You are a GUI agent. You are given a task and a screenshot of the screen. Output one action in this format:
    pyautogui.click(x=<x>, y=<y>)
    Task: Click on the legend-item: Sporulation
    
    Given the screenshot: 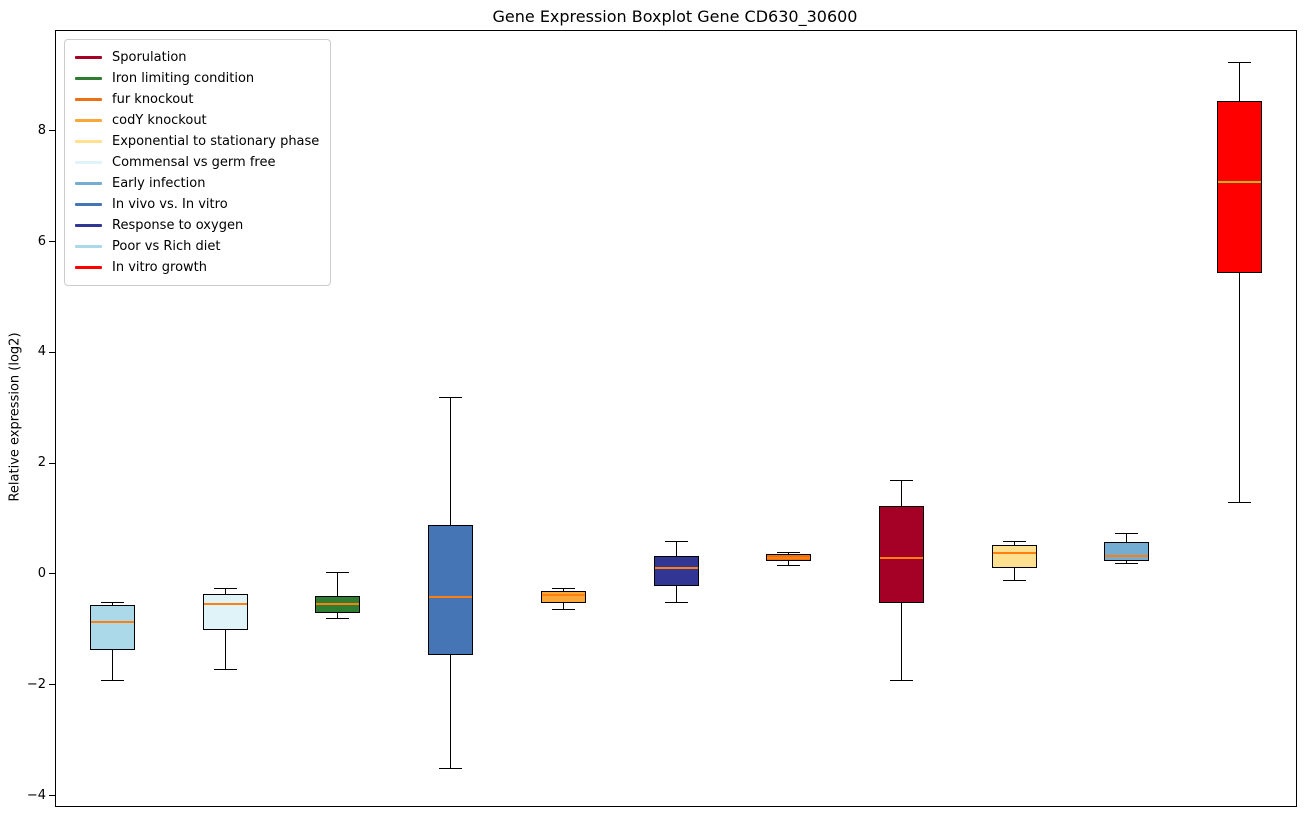 What is the action you would take?
    pyautogui.click(x=197, y=57)
    